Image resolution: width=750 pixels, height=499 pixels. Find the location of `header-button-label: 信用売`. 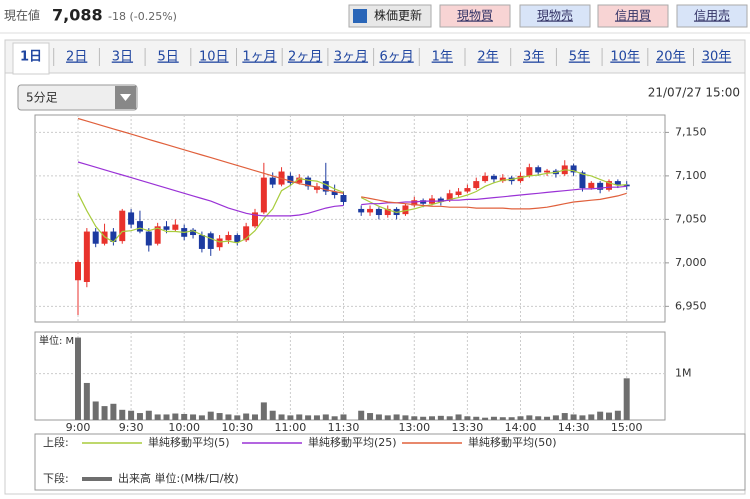

header-button-label: 信用売 is located at coordinates (712, 15).